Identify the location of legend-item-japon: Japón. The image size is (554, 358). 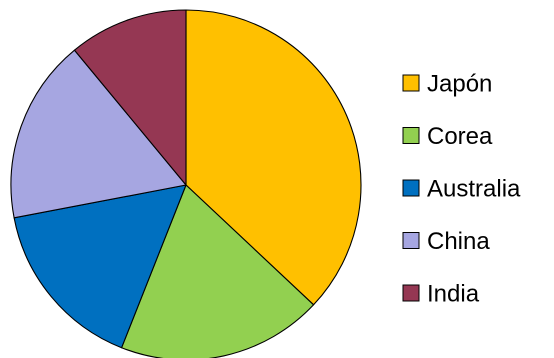
(447, 84).